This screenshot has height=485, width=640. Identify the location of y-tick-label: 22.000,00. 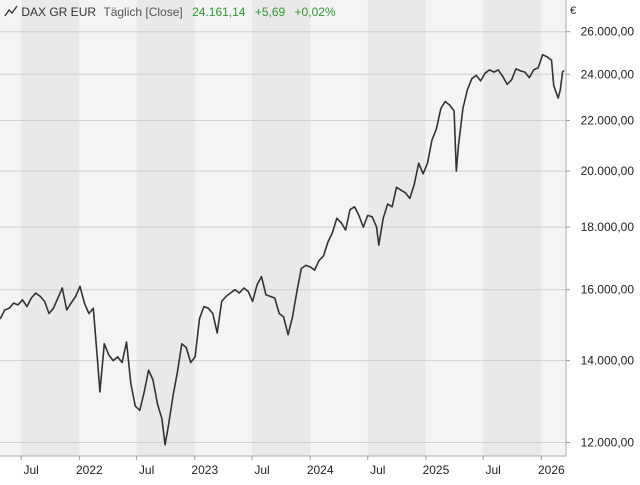
(608, 120).